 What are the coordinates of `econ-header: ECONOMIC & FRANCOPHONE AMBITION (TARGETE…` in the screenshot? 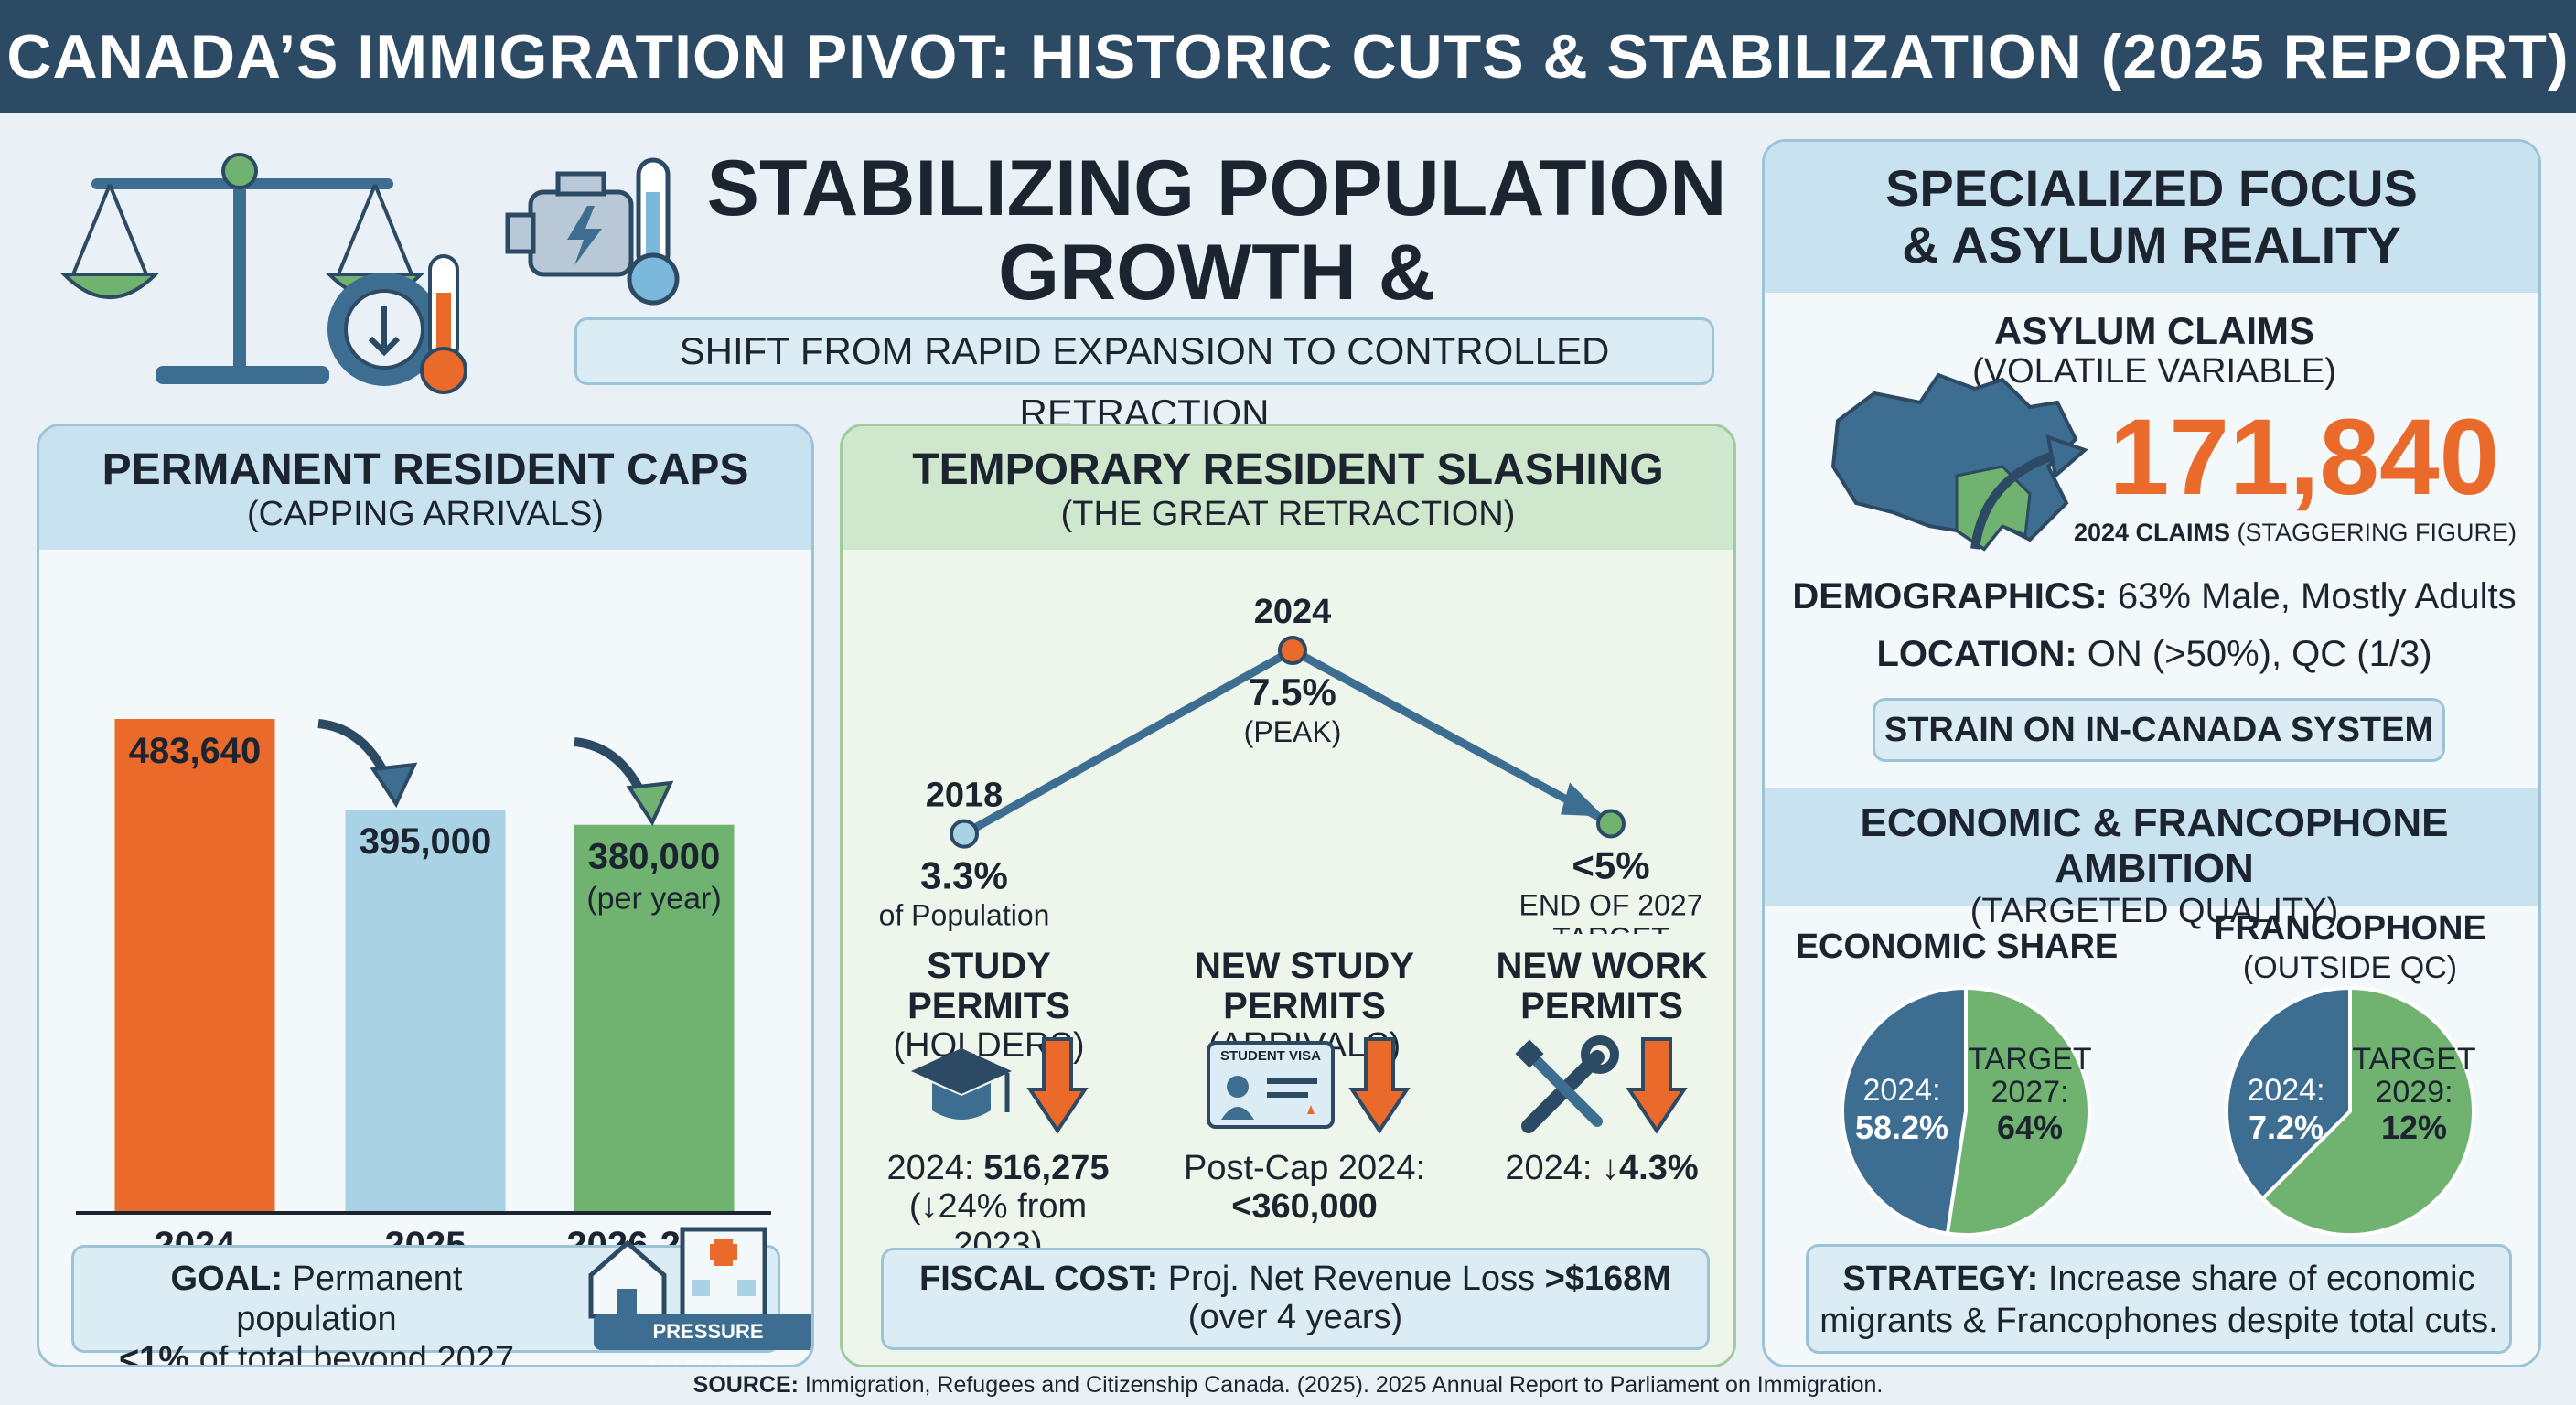 It's located at (2152, 859).